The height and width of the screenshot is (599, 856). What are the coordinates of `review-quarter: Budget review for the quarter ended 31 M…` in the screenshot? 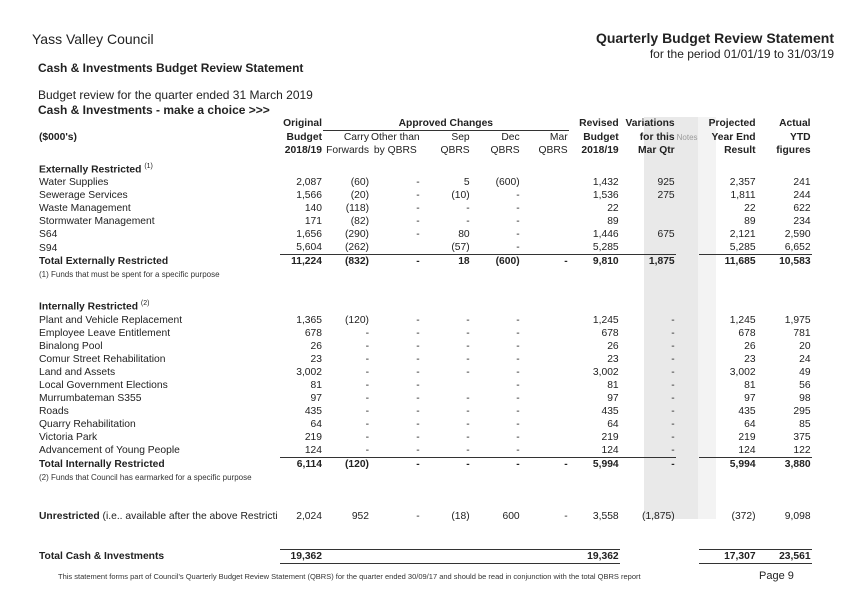 It's located at (175, 95).